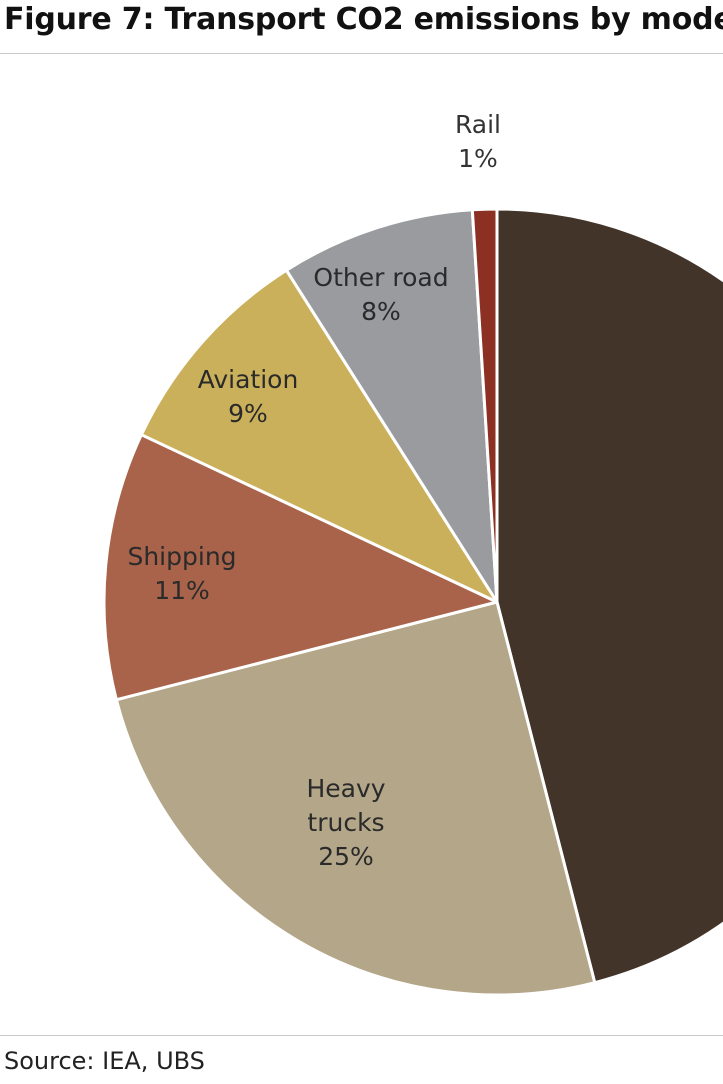  Describe the element at coordinates (361, 53) in the screenshot. I see `top-divider` at that location.